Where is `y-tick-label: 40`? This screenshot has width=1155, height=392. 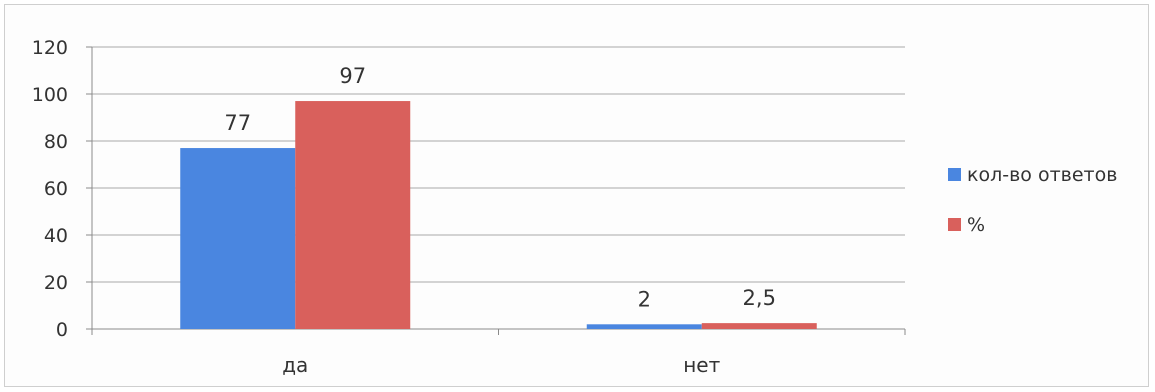 y-tick-label: 40 is located at coordinates (56, 236).